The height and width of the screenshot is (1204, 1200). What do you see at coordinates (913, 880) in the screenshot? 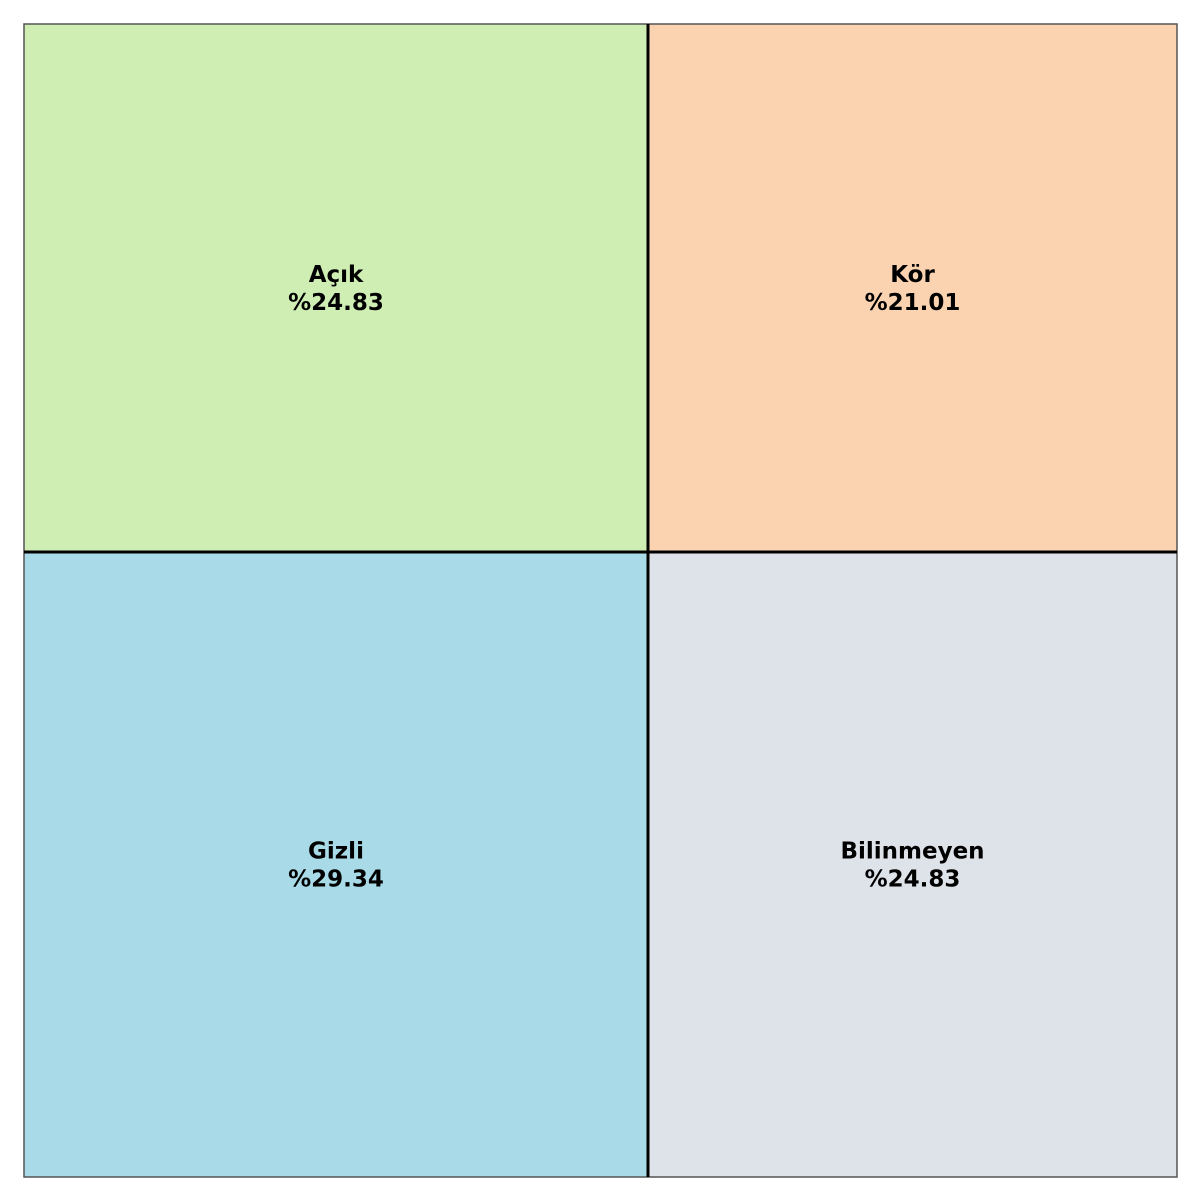
I see `quadrant-value-bilinmeyen: %24.83` at bounding box center [913, 880].